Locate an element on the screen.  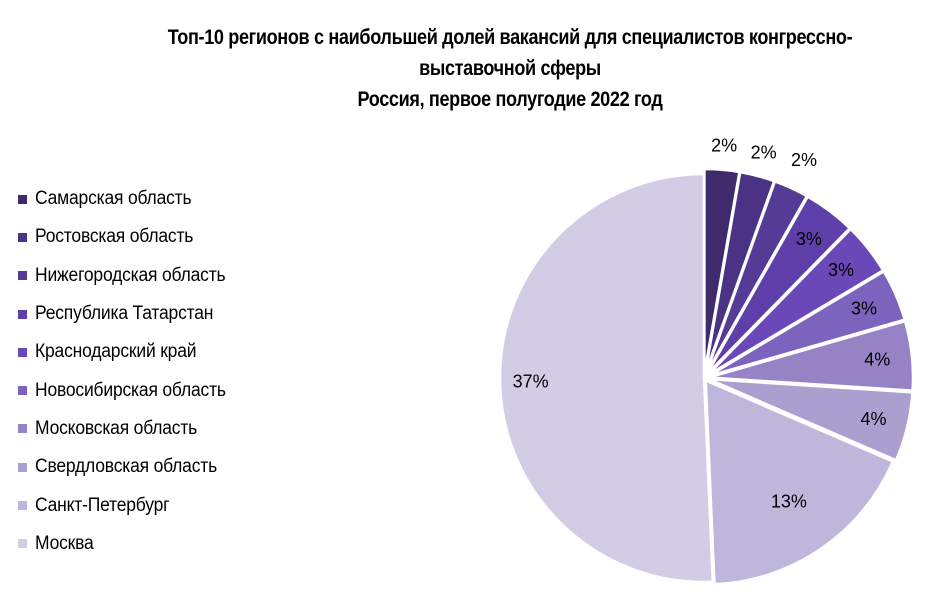
chart-title-line-3: Россия, первое полугодие 2022 год is located at coordinates (510, 99).